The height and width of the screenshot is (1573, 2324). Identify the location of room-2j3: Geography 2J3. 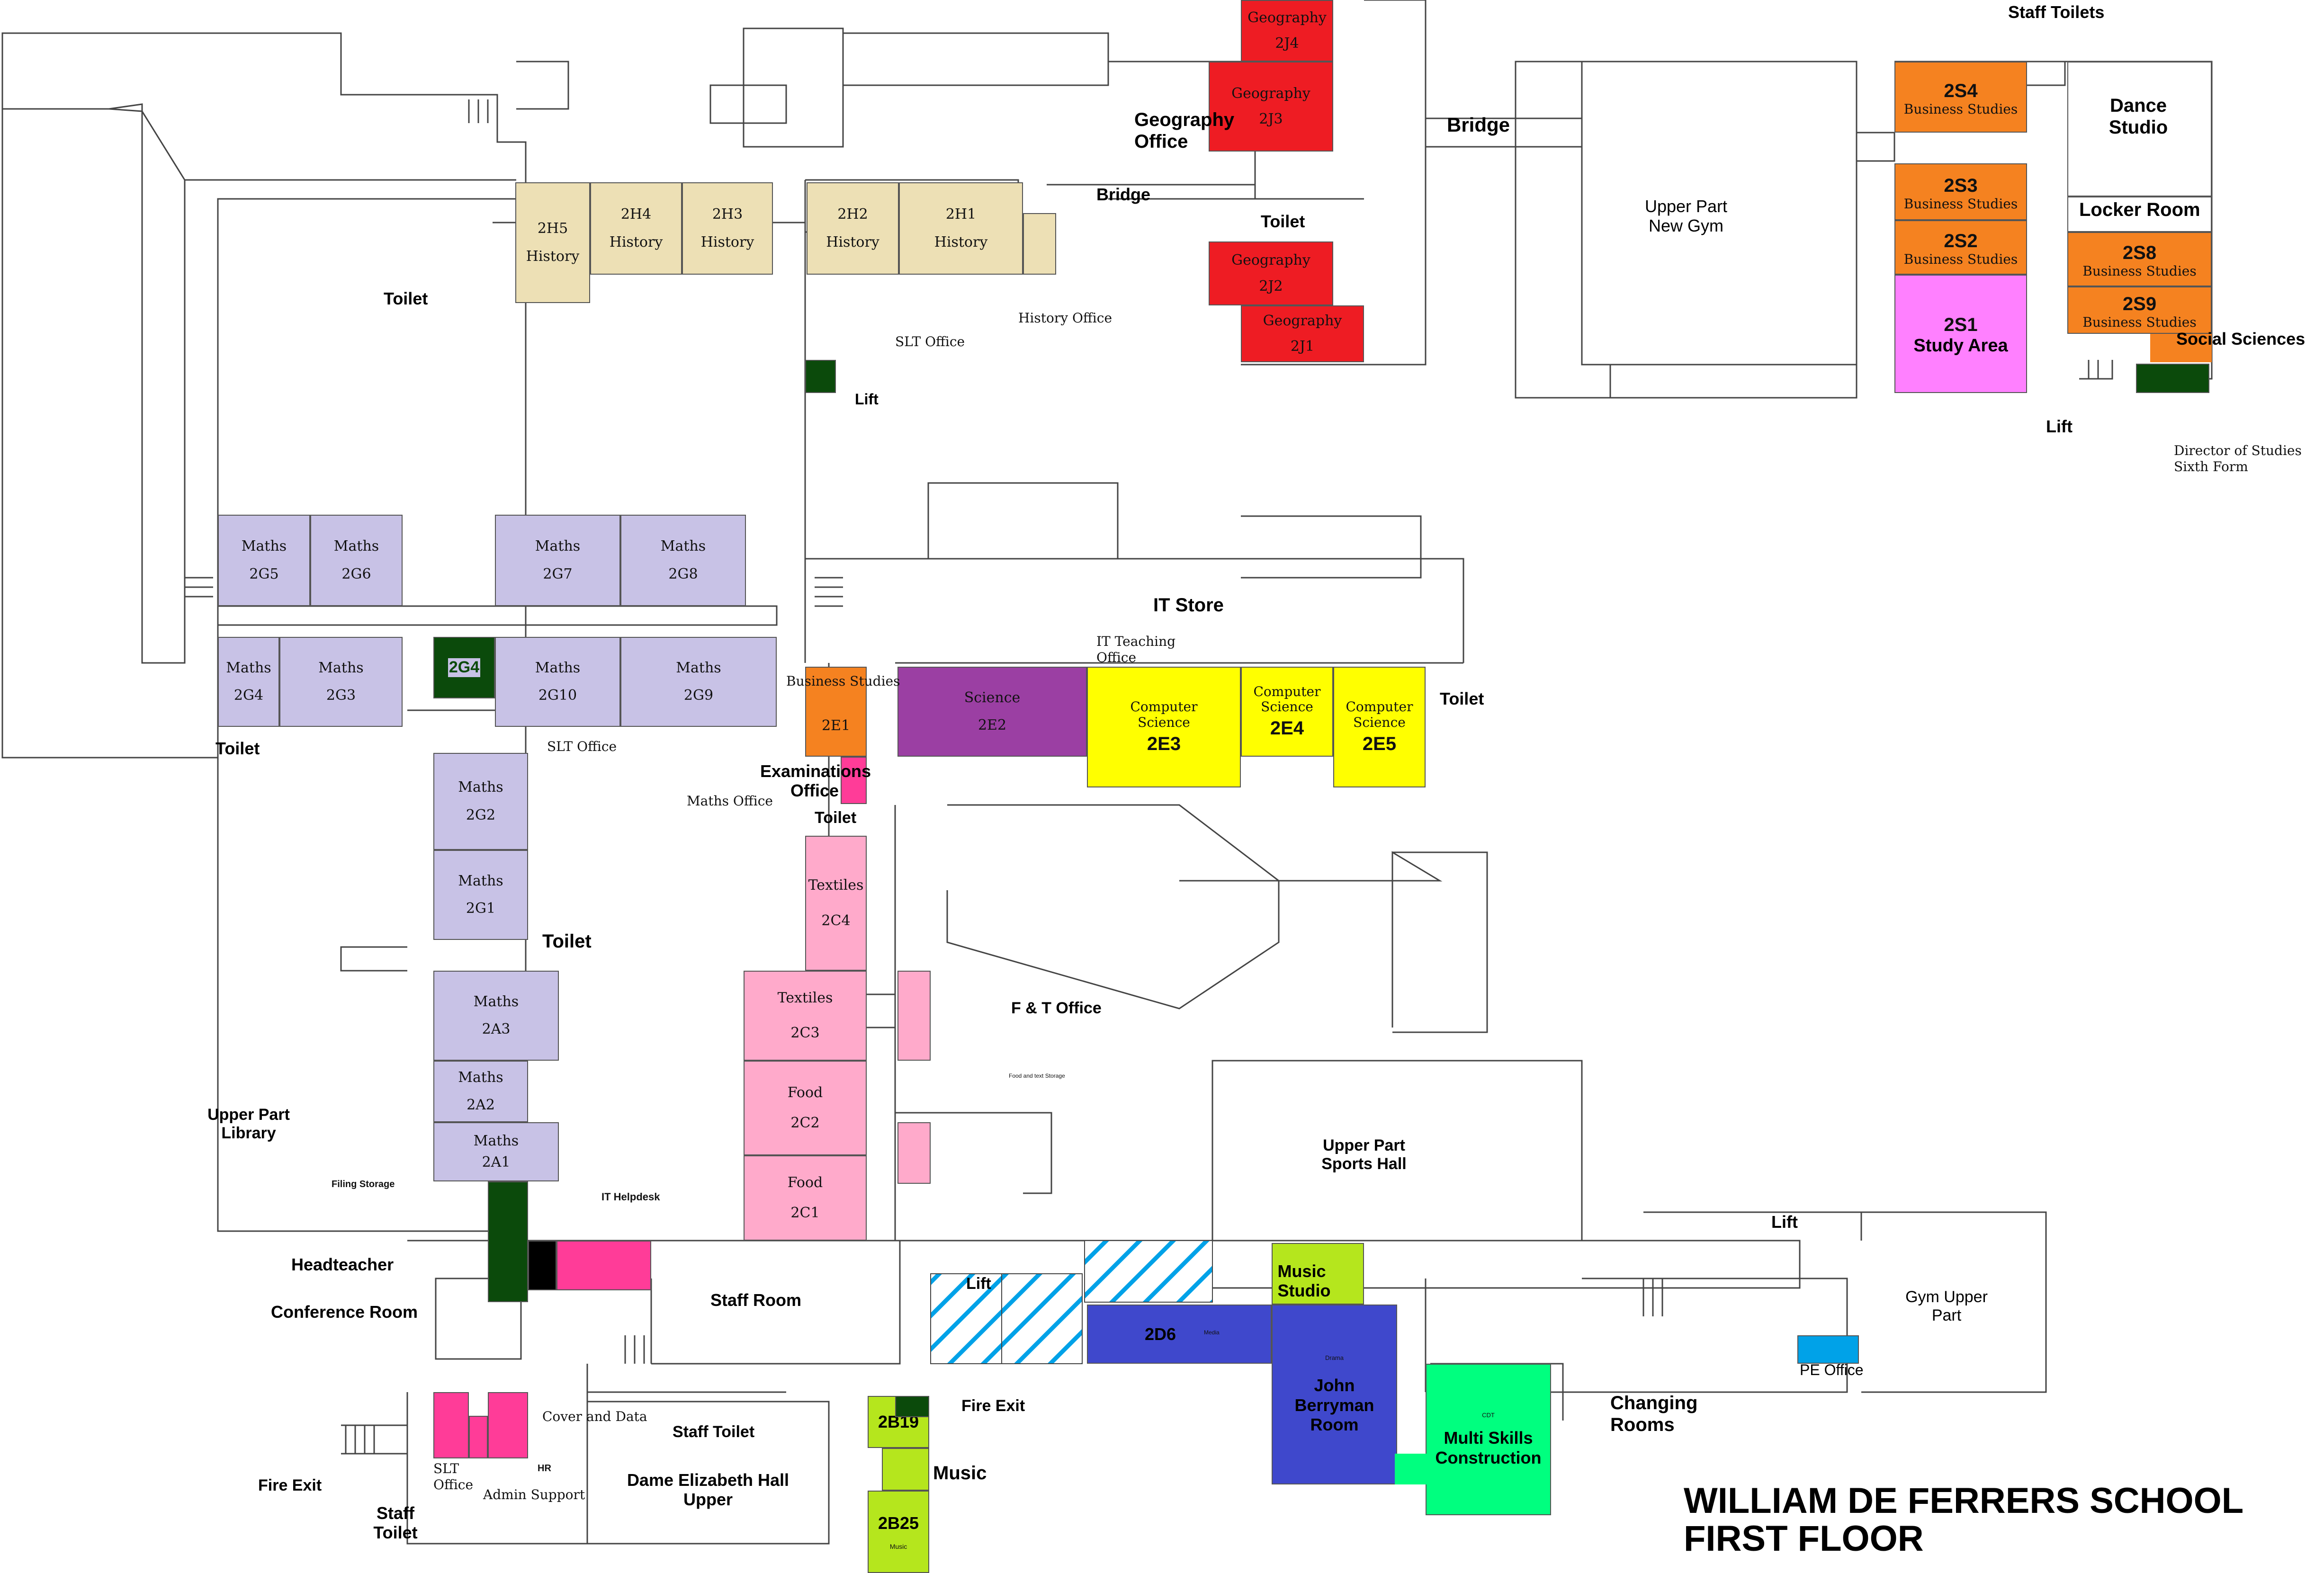
(1271, 107).